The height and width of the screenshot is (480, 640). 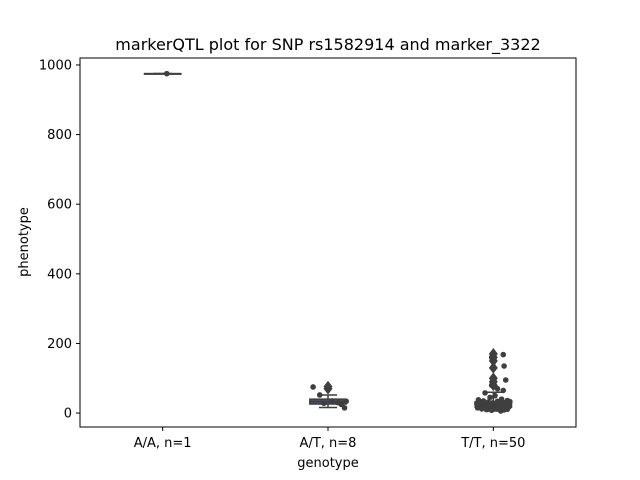 What do you see at coordinates (55, 65) in the screenshot?
I see `y-tick-label: 1000` at bounding box center [55, 65].